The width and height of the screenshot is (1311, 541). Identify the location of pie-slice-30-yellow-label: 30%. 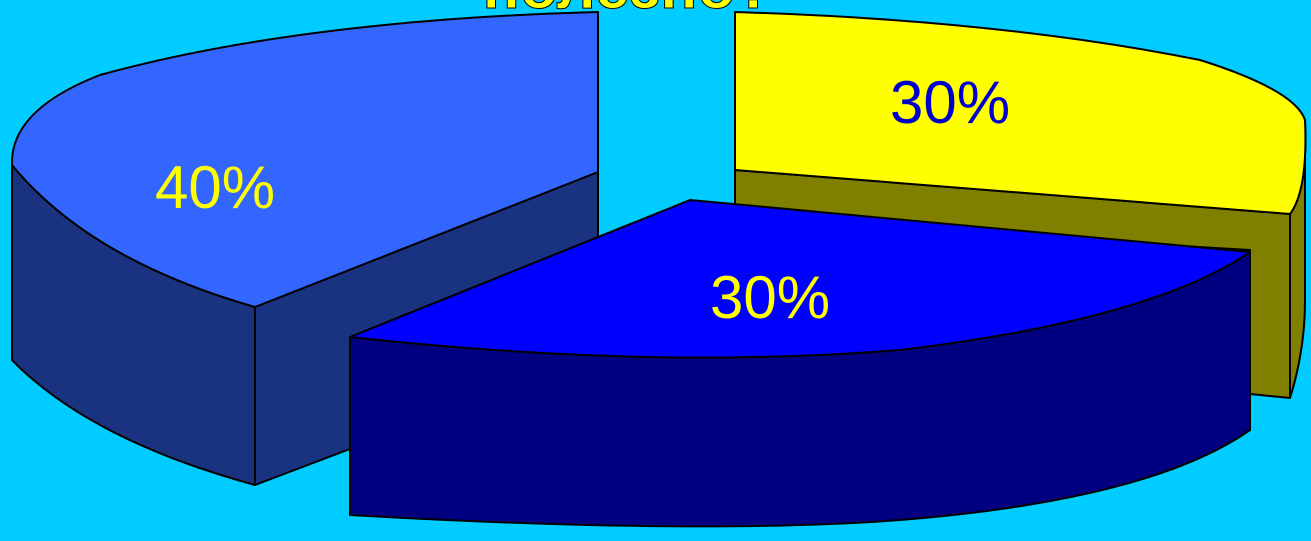
(950, 102).